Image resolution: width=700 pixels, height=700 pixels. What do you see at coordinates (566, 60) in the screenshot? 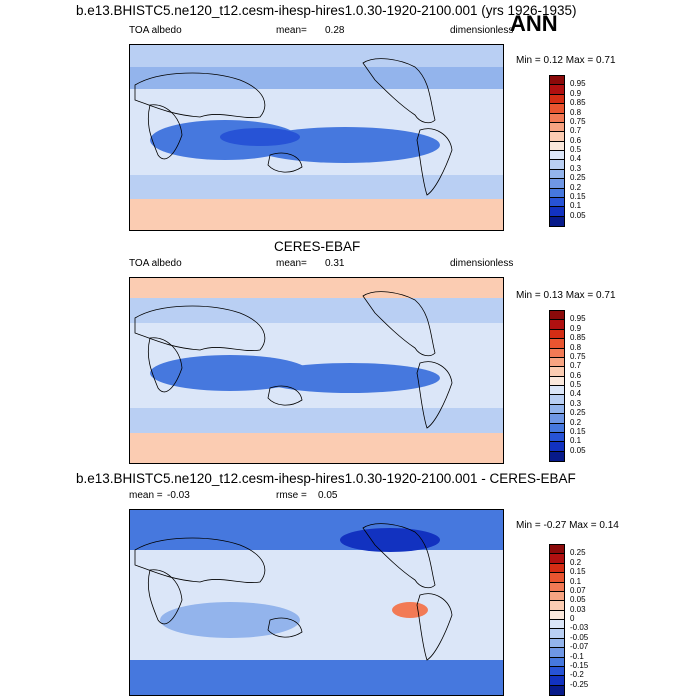
I see `panel-1-minmax: Min = 0.12 Max = 0.71` at bounding box center [566, 60].